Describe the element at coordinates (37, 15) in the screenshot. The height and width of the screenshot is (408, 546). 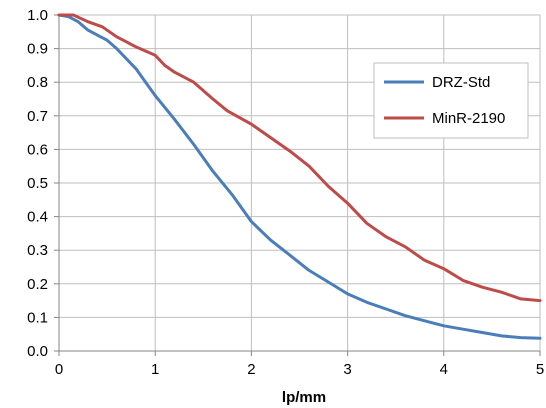
I see `y-tick-label: 1.0` at that location.